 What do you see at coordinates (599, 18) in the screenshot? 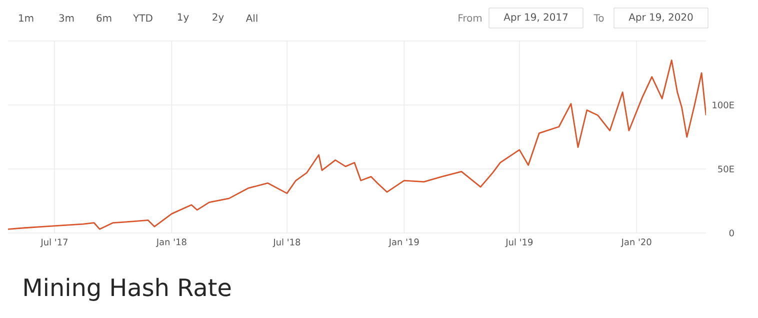
I see `text: To` at bounding box center [599, 18].